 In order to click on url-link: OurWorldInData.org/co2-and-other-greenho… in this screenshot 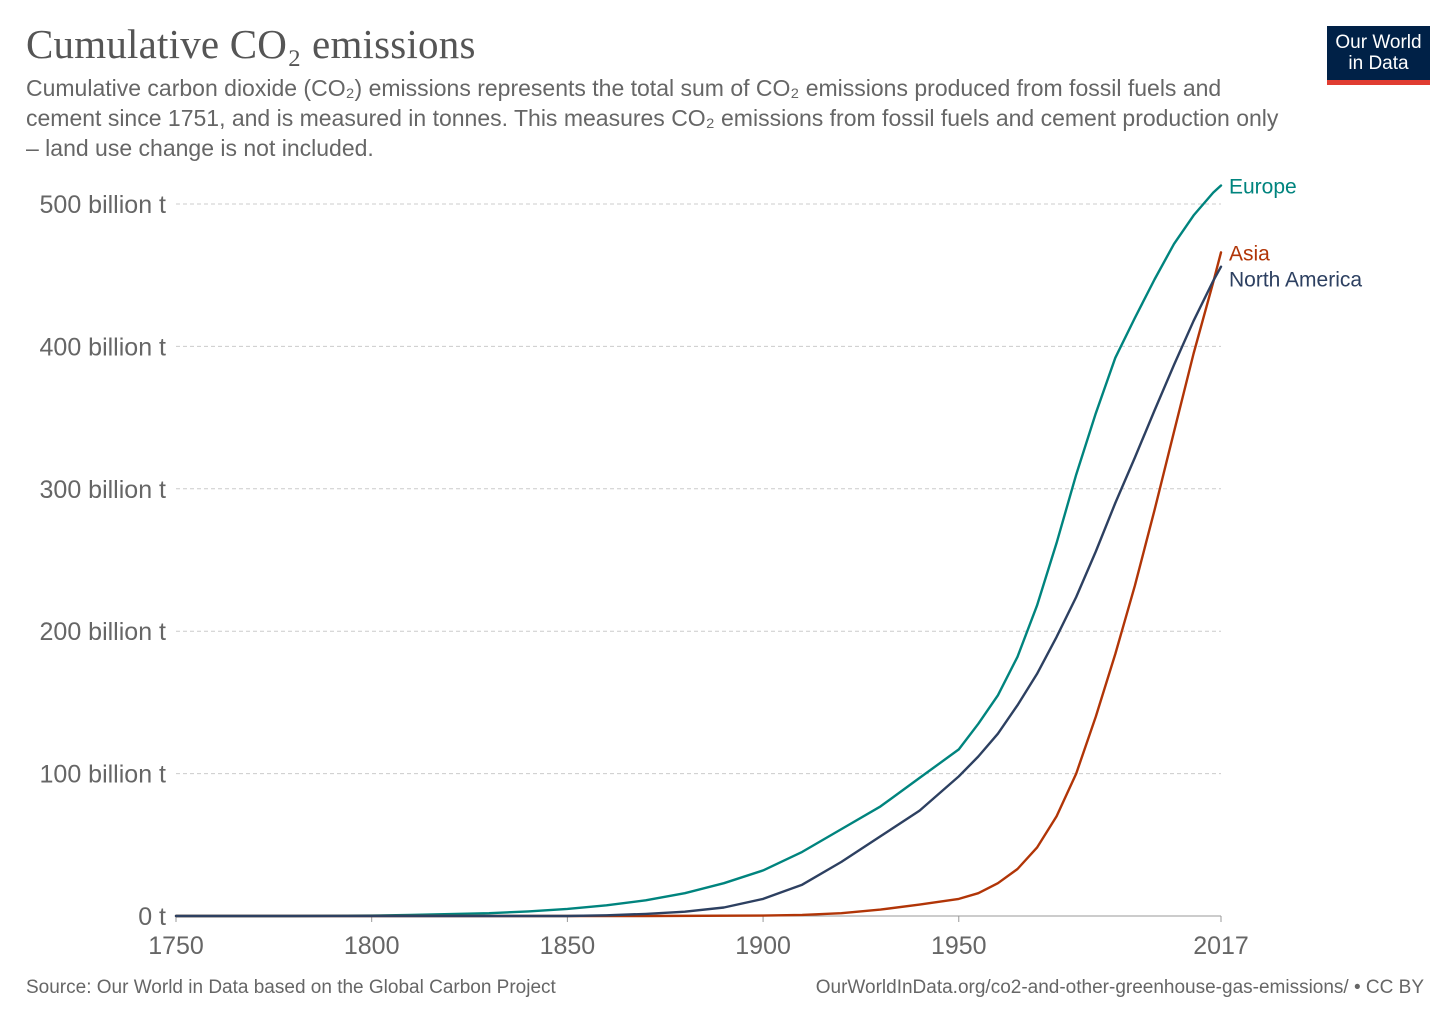, I will do `click(1119, 987)`.